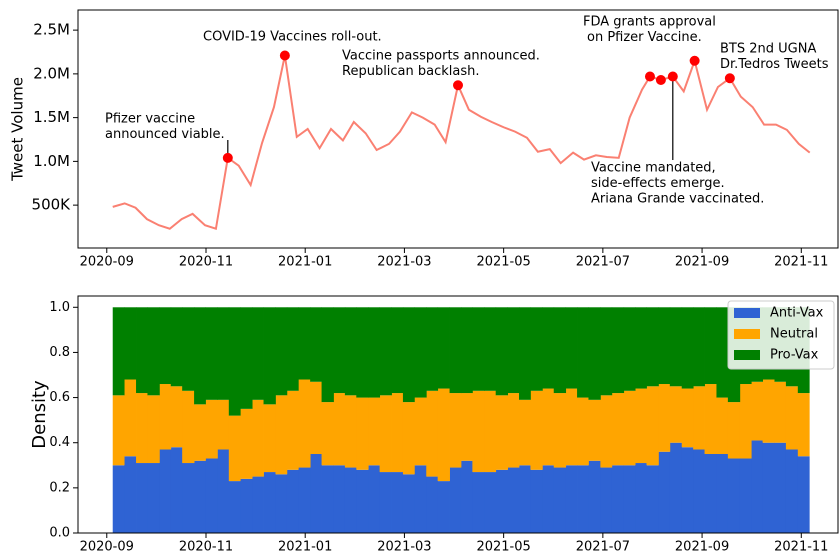 This screenshot has height=551, width=840. I want to click on y-tick-label: 1.0M, so click(51, 161).